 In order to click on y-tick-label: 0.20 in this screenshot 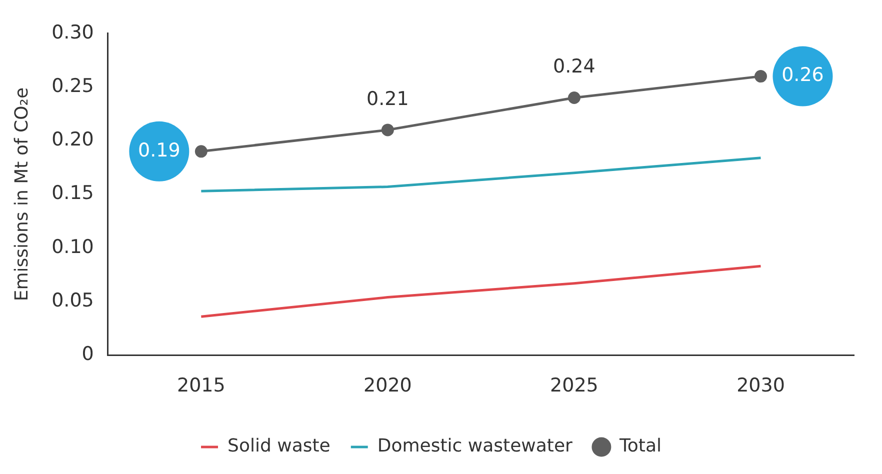, I will do `click(73, 139)`.